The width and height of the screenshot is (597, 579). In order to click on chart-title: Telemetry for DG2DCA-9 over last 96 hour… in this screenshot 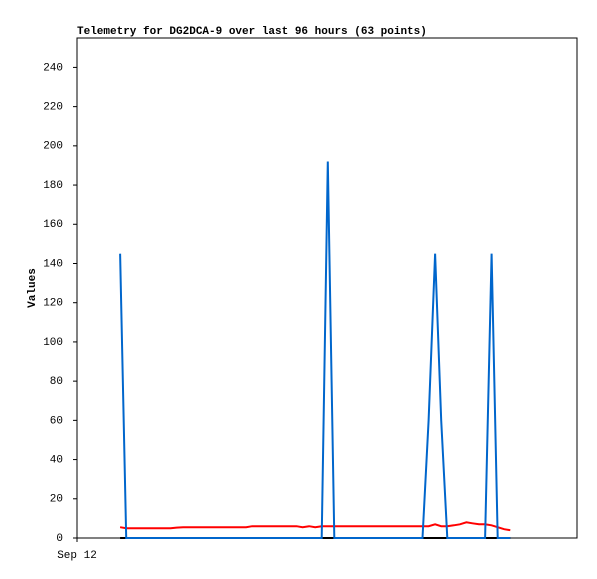, I will do `click(252, 32)`.